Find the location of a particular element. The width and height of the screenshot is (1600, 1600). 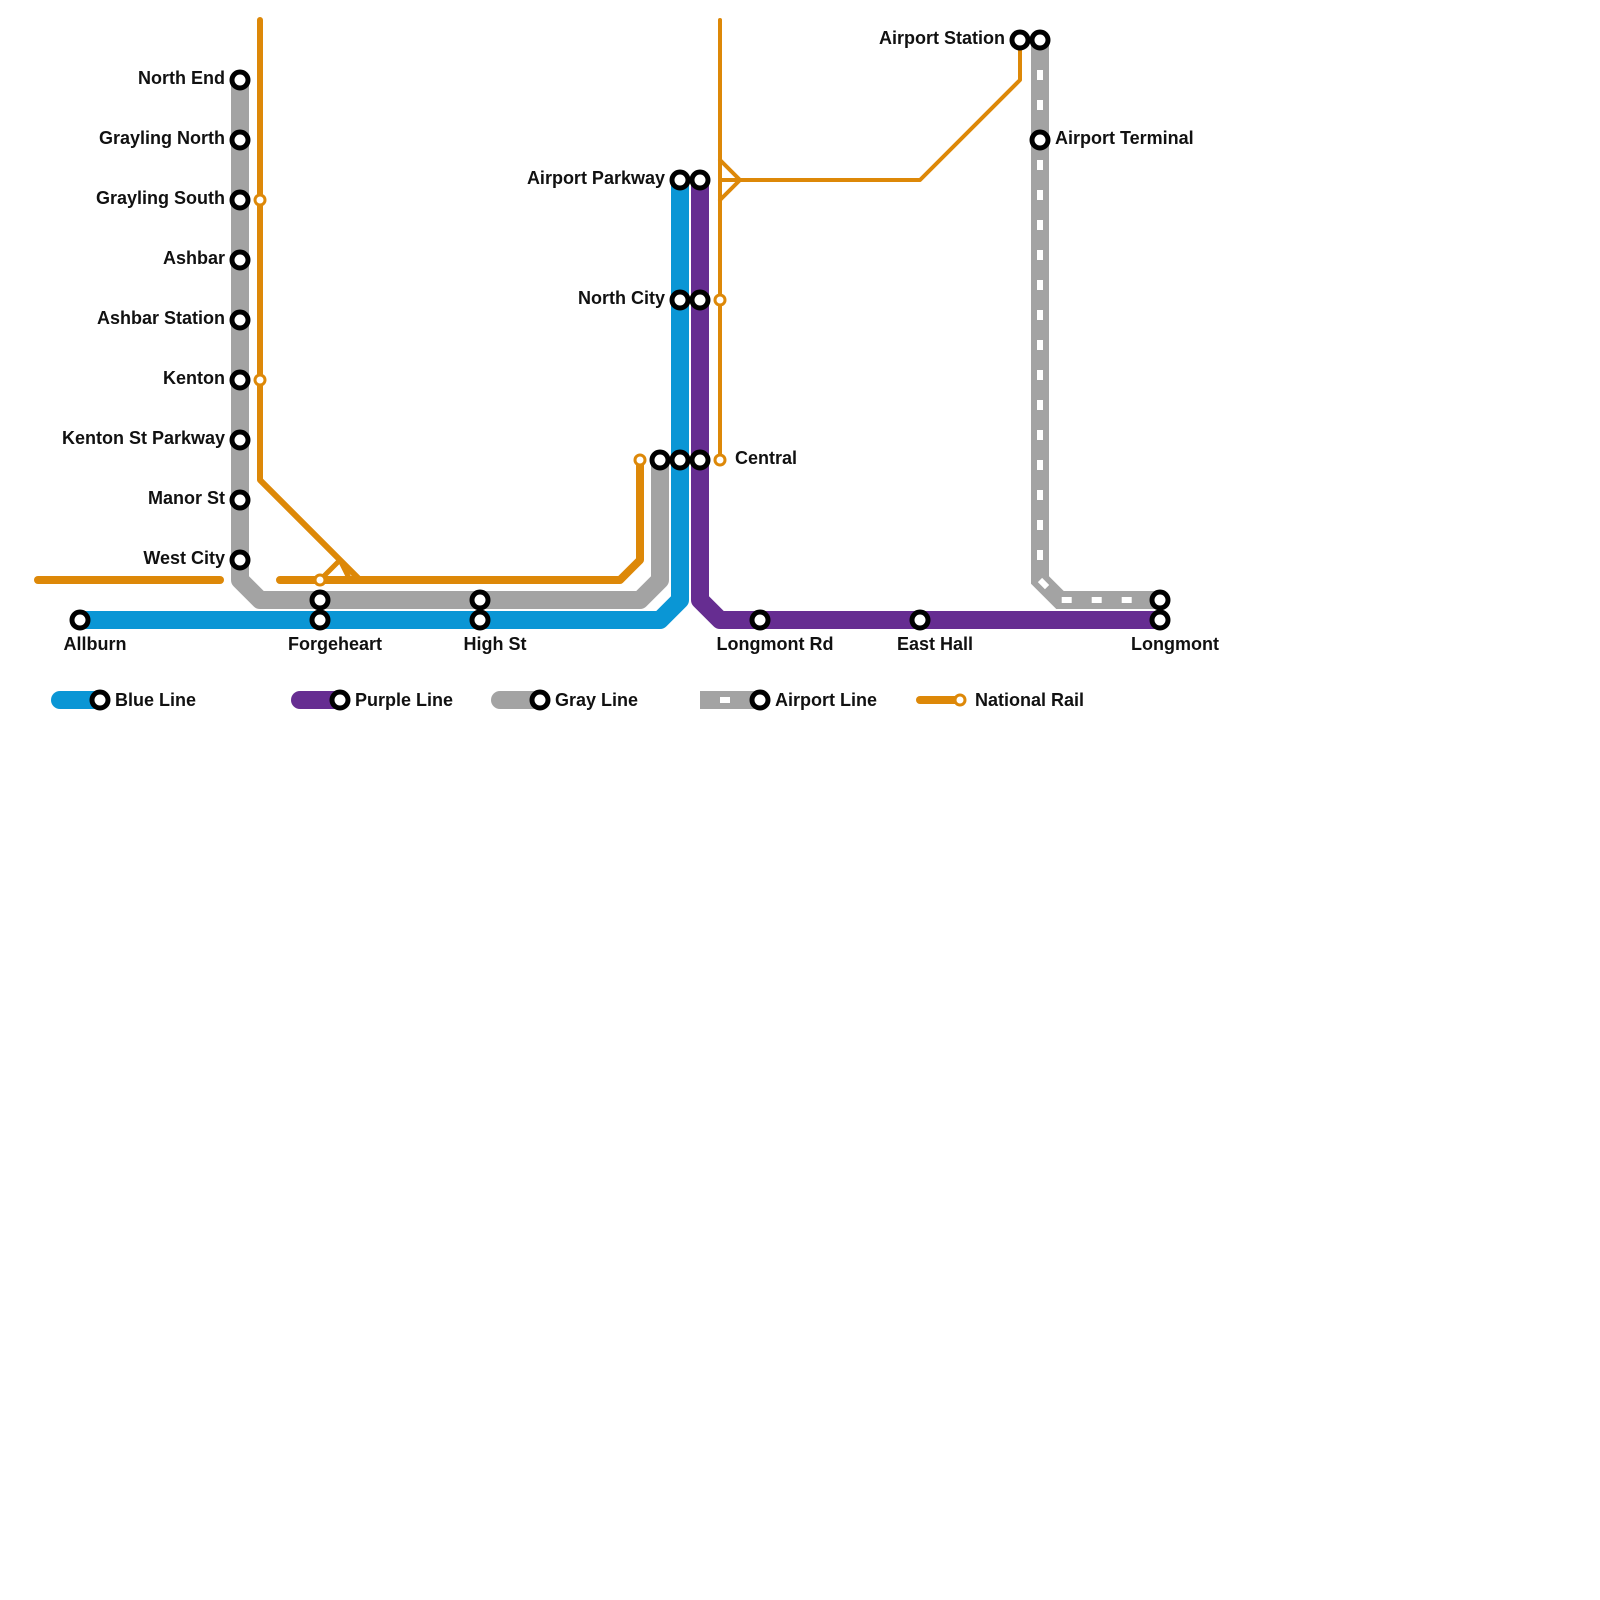

station-marker-north-city-purple is located at coordinates (700, 300).